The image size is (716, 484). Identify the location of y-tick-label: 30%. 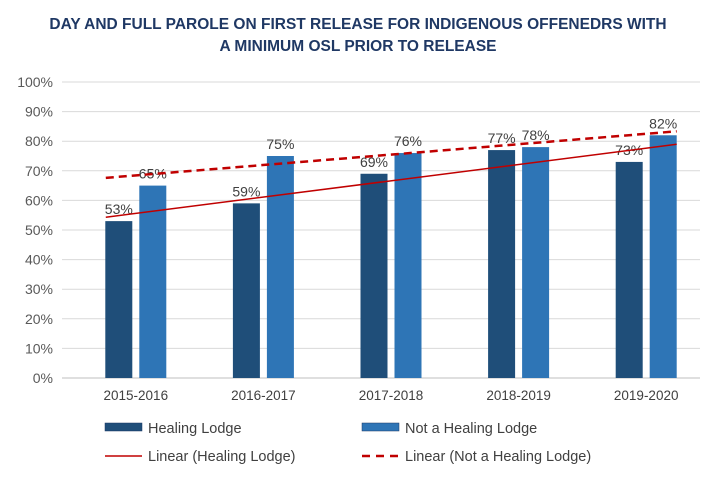
(39, 289).